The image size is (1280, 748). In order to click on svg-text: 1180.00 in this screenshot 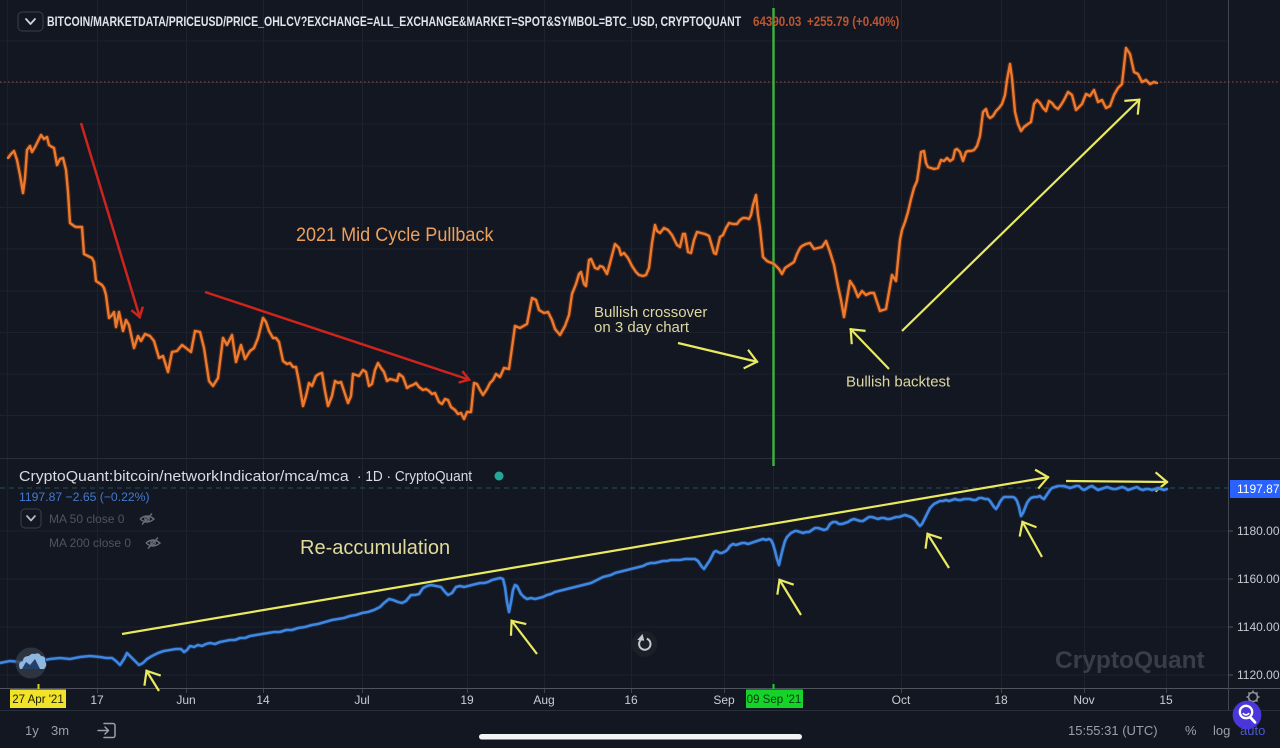, I will do `click(1258, 531)`.